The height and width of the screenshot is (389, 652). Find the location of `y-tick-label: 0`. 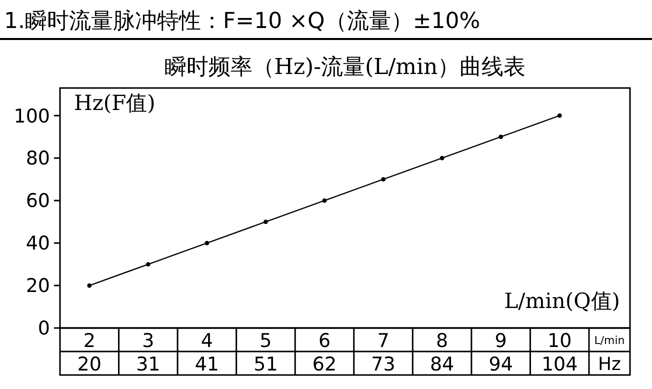

y-tick-label: 0 is located at coordinates (44, 329).